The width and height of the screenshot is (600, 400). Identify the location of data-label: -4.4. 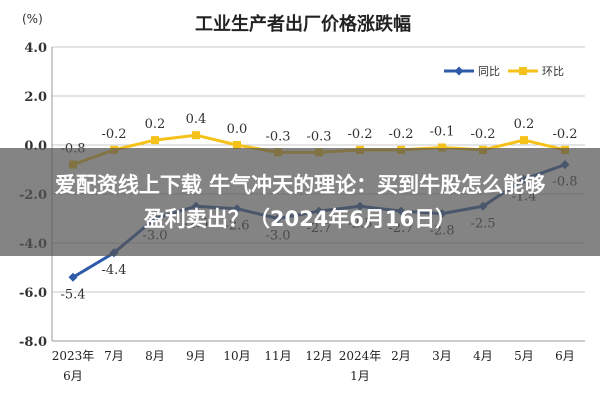
(113, 270).